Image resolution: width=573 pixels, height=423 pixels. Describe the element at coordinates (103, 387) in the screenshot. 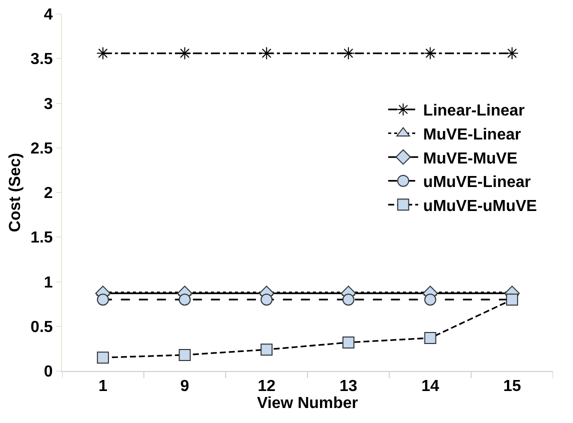

I see `x-tick-label: 1` at that location.